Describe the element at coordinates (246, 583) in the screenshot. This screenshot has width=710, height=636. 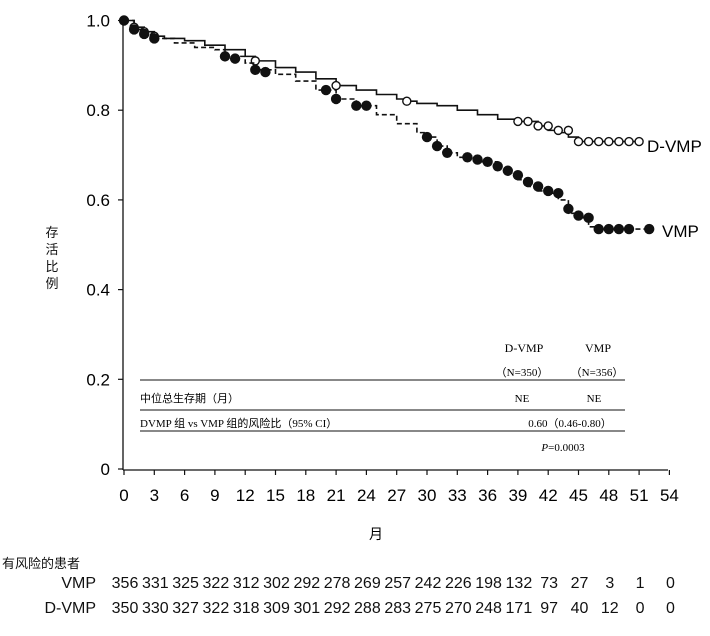
I see `risk-value: 312` at that location.